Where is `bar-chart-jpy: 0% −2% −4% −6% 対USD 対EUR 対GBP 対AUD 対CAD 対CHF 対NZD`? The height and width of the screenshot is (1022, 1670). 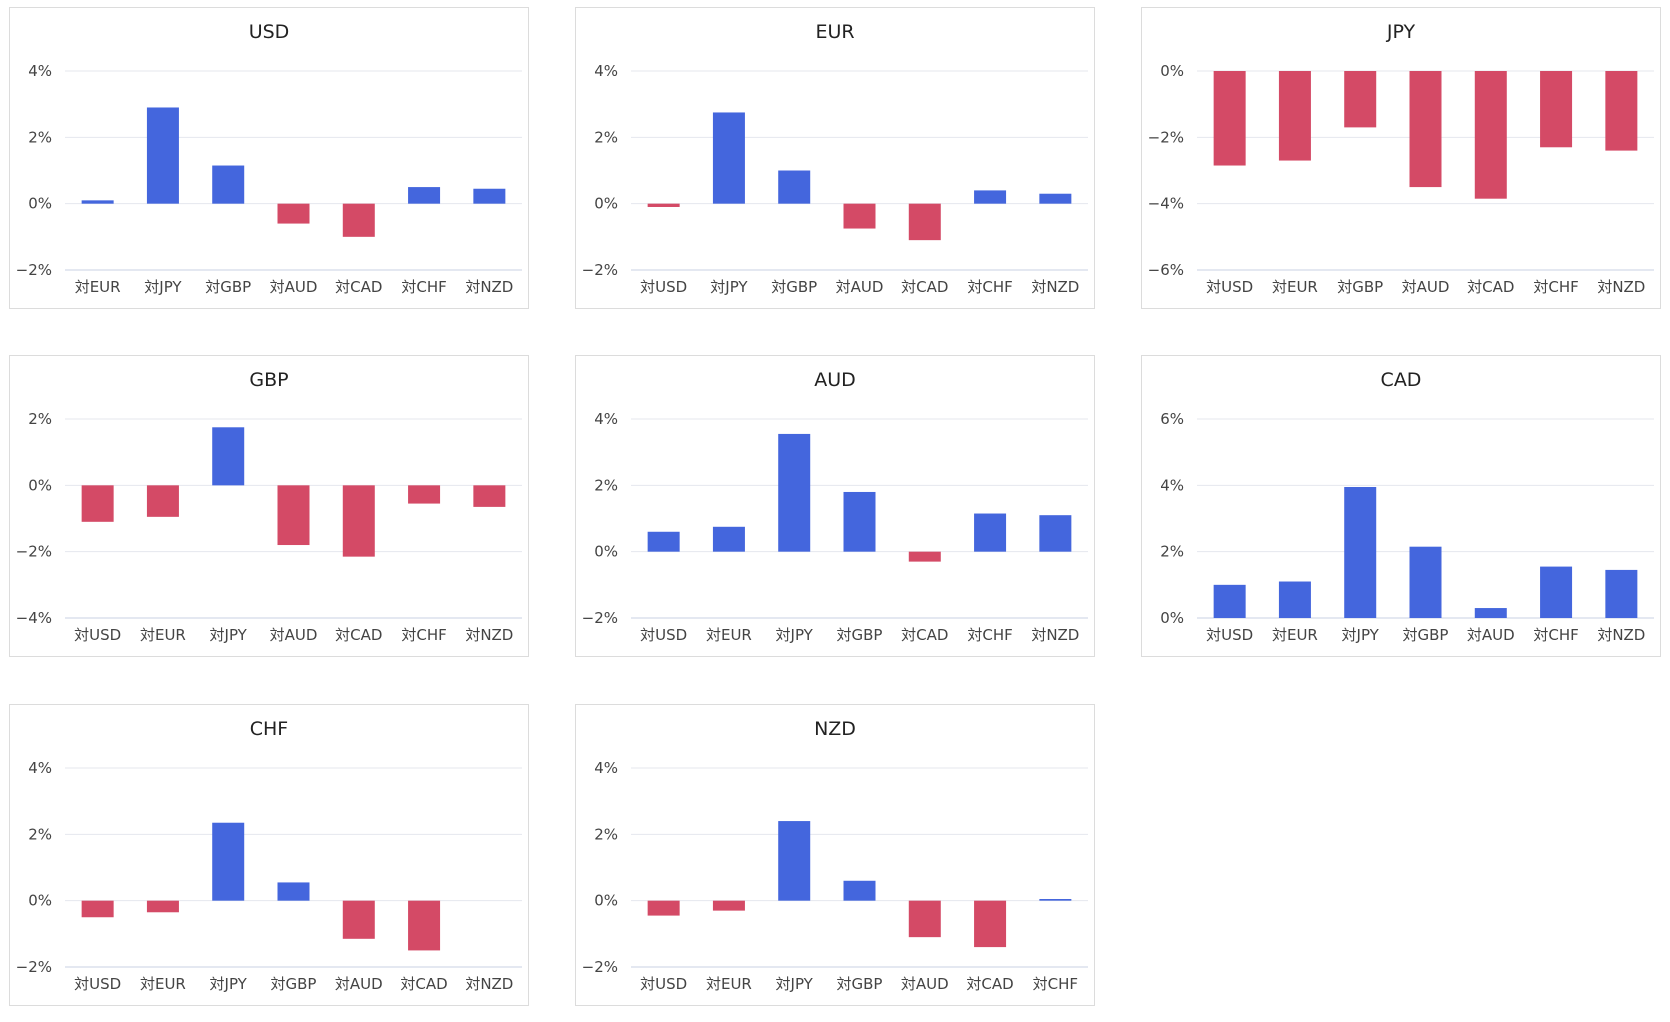 bar-chart-jpy: 0% −2% −4% −6% 対USD 対EUR 対GBP 対AUD 対CAD 対CHF 対NZD is located at coordinates (1401, 179).